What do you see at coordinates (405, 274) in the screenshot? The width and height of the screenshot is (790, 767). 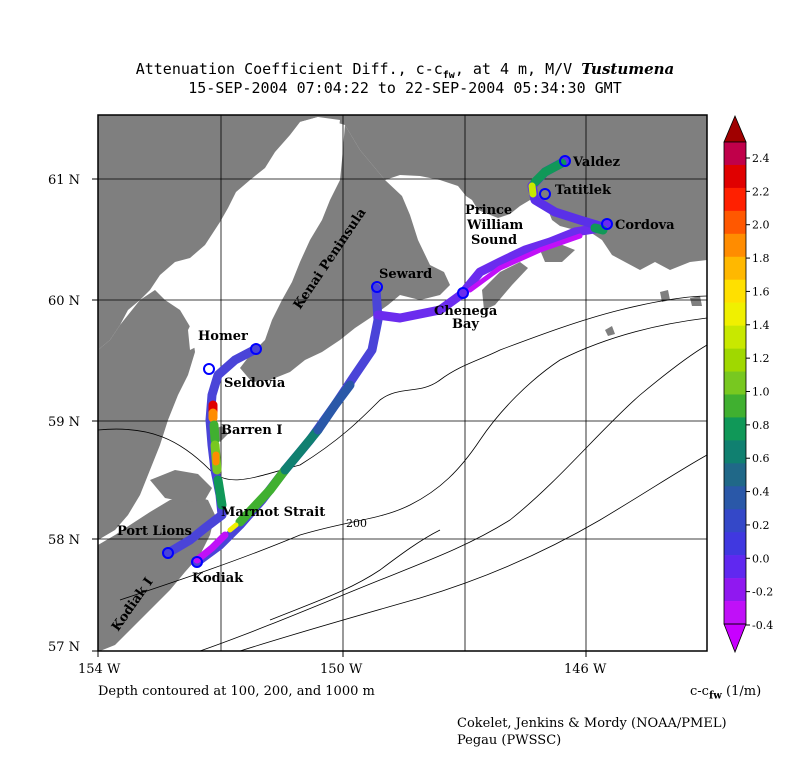 I see `label-seward: Seward` at bounding box center [405, 274].